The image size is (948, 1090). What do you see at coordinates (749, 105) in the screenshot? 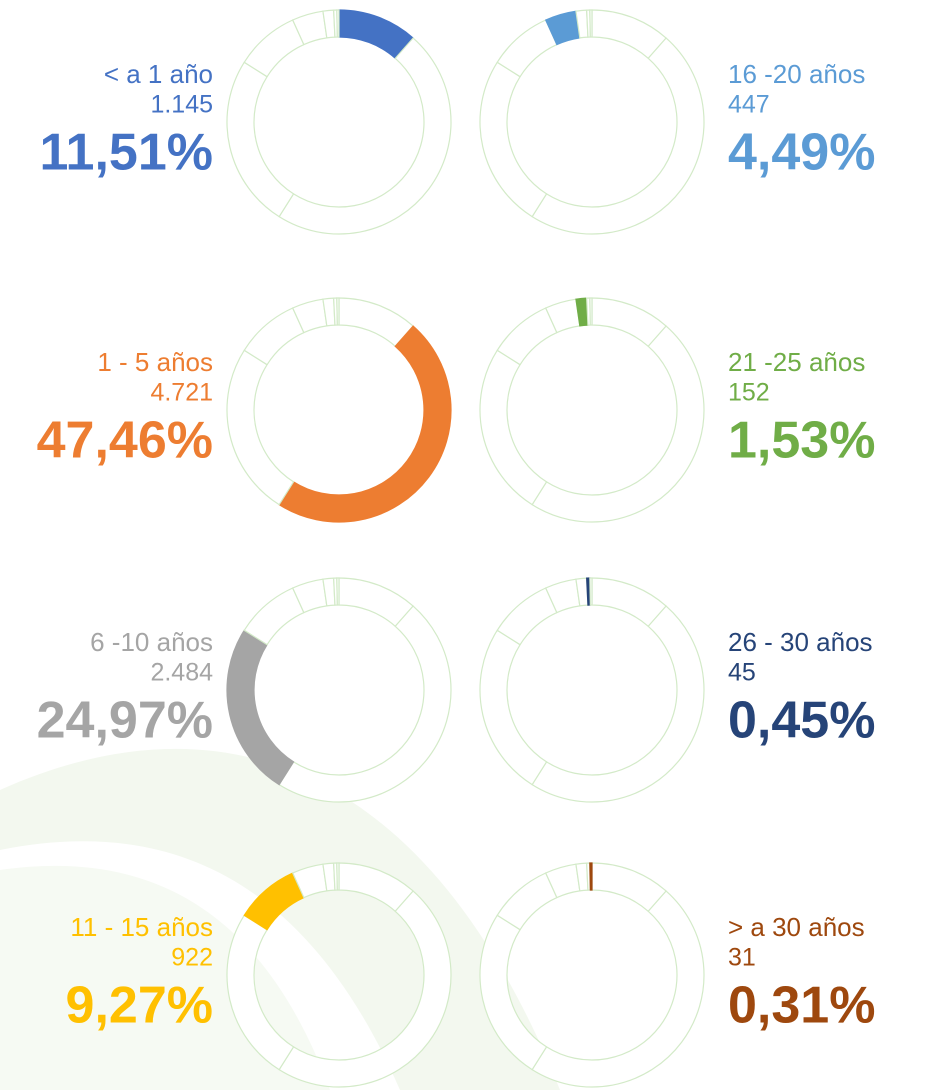
I see `count-label: 447` at bounding box center [749, 105].